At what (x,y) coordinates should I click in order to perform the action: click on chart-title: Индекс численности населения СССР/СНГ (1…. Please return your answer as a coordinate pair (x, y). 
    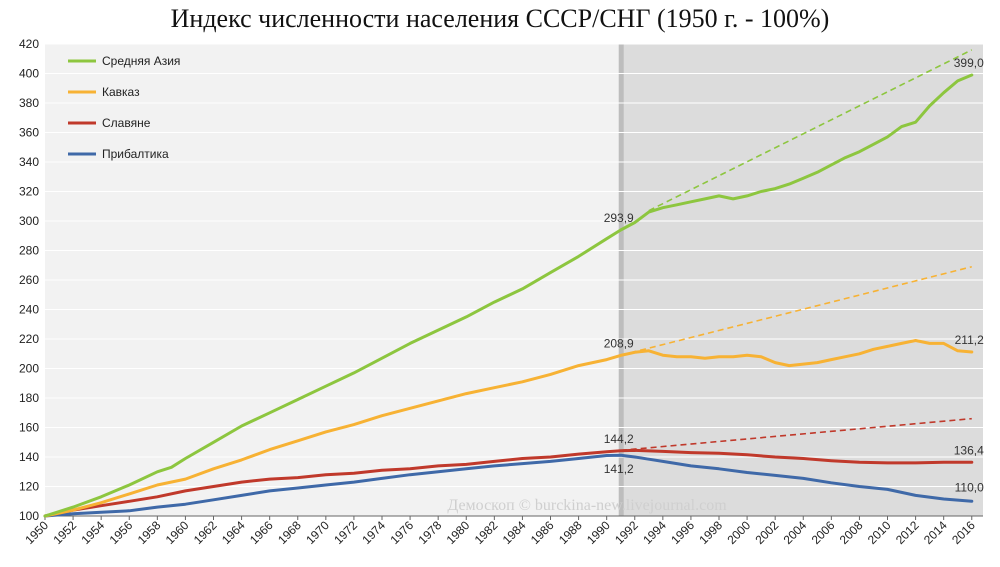
    Looking at the image, I should click on (500, 18).